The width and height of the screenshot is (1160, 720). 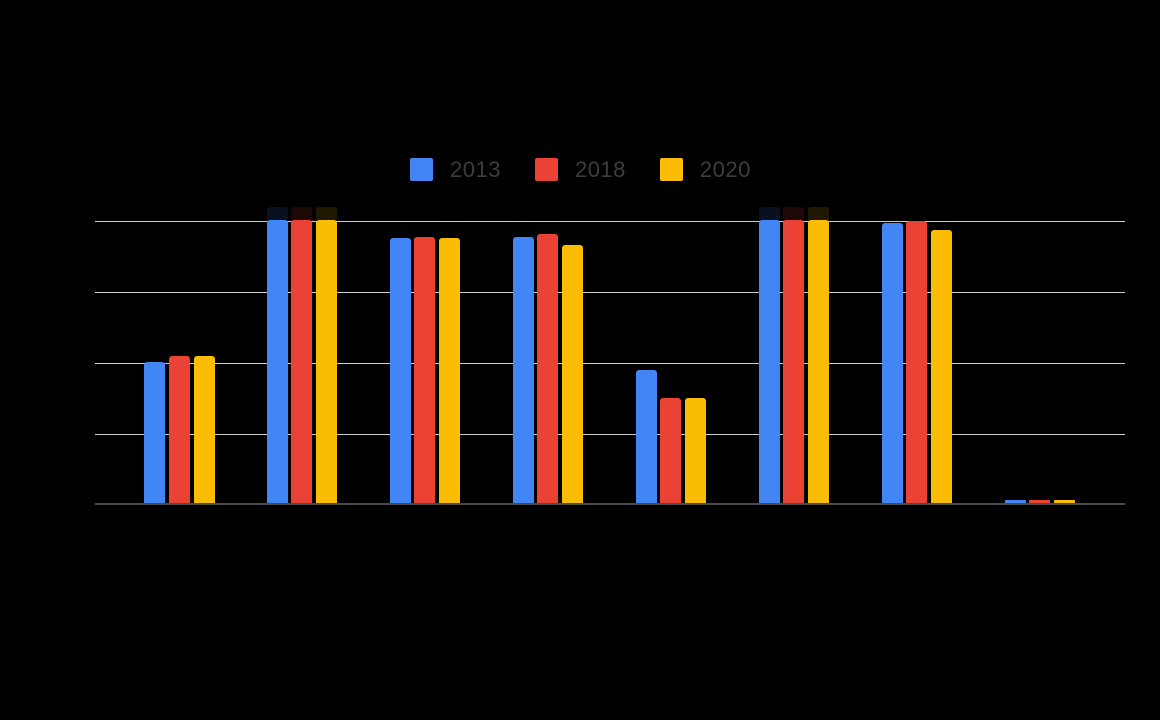 What do you see at coordinates (610, 504) in the screenshot?
I see `x-axis-line` at bounding box center [610, 504].